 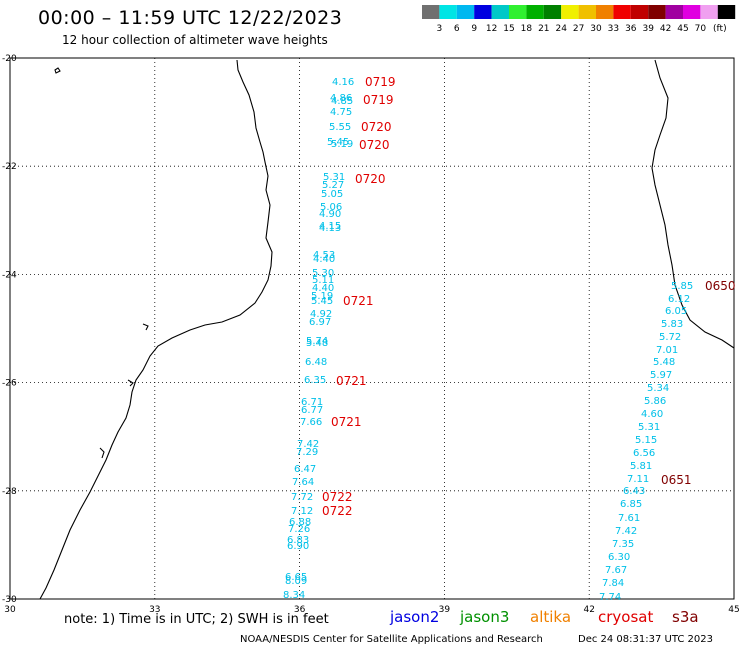 I want to click on wave-height-label: 7.72, so click(x=302, y=497).